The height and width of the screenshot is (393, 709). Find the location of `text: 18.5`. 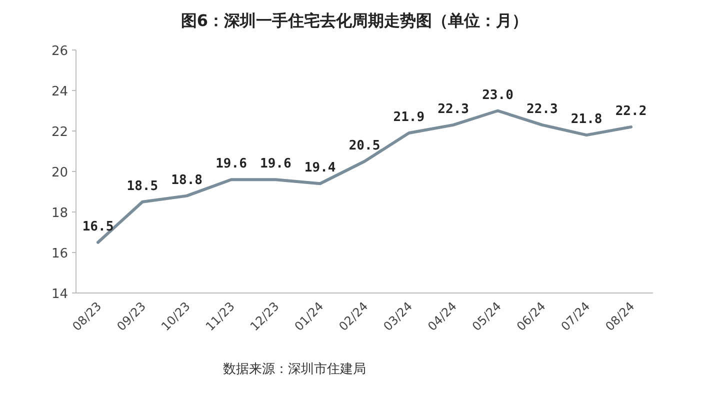

text: 18.5 is located at coordinates (142, 186).